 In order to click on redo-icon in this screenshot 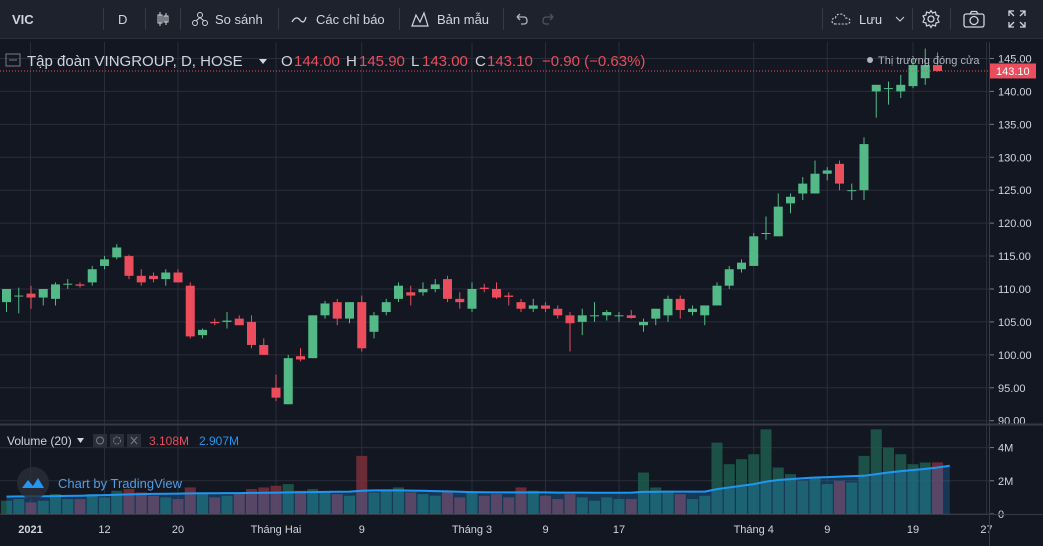, I will do `click(548, 19)`.